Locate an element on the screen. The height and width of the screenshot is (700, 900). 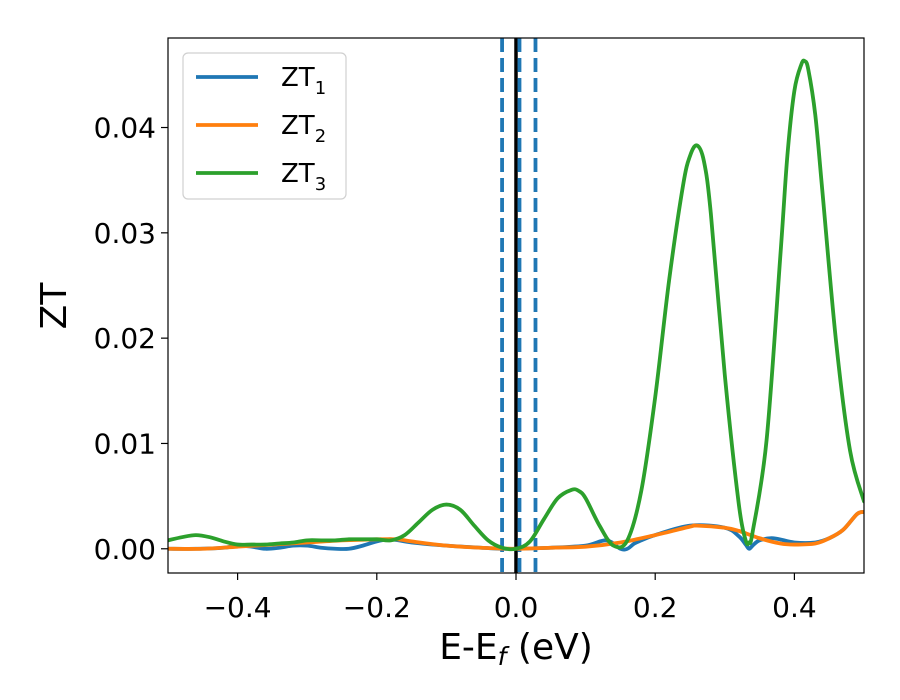
y-axis-ticks: 0.00 0.01 0.02 0.03 0.04 is located at coordinates (131, 339).